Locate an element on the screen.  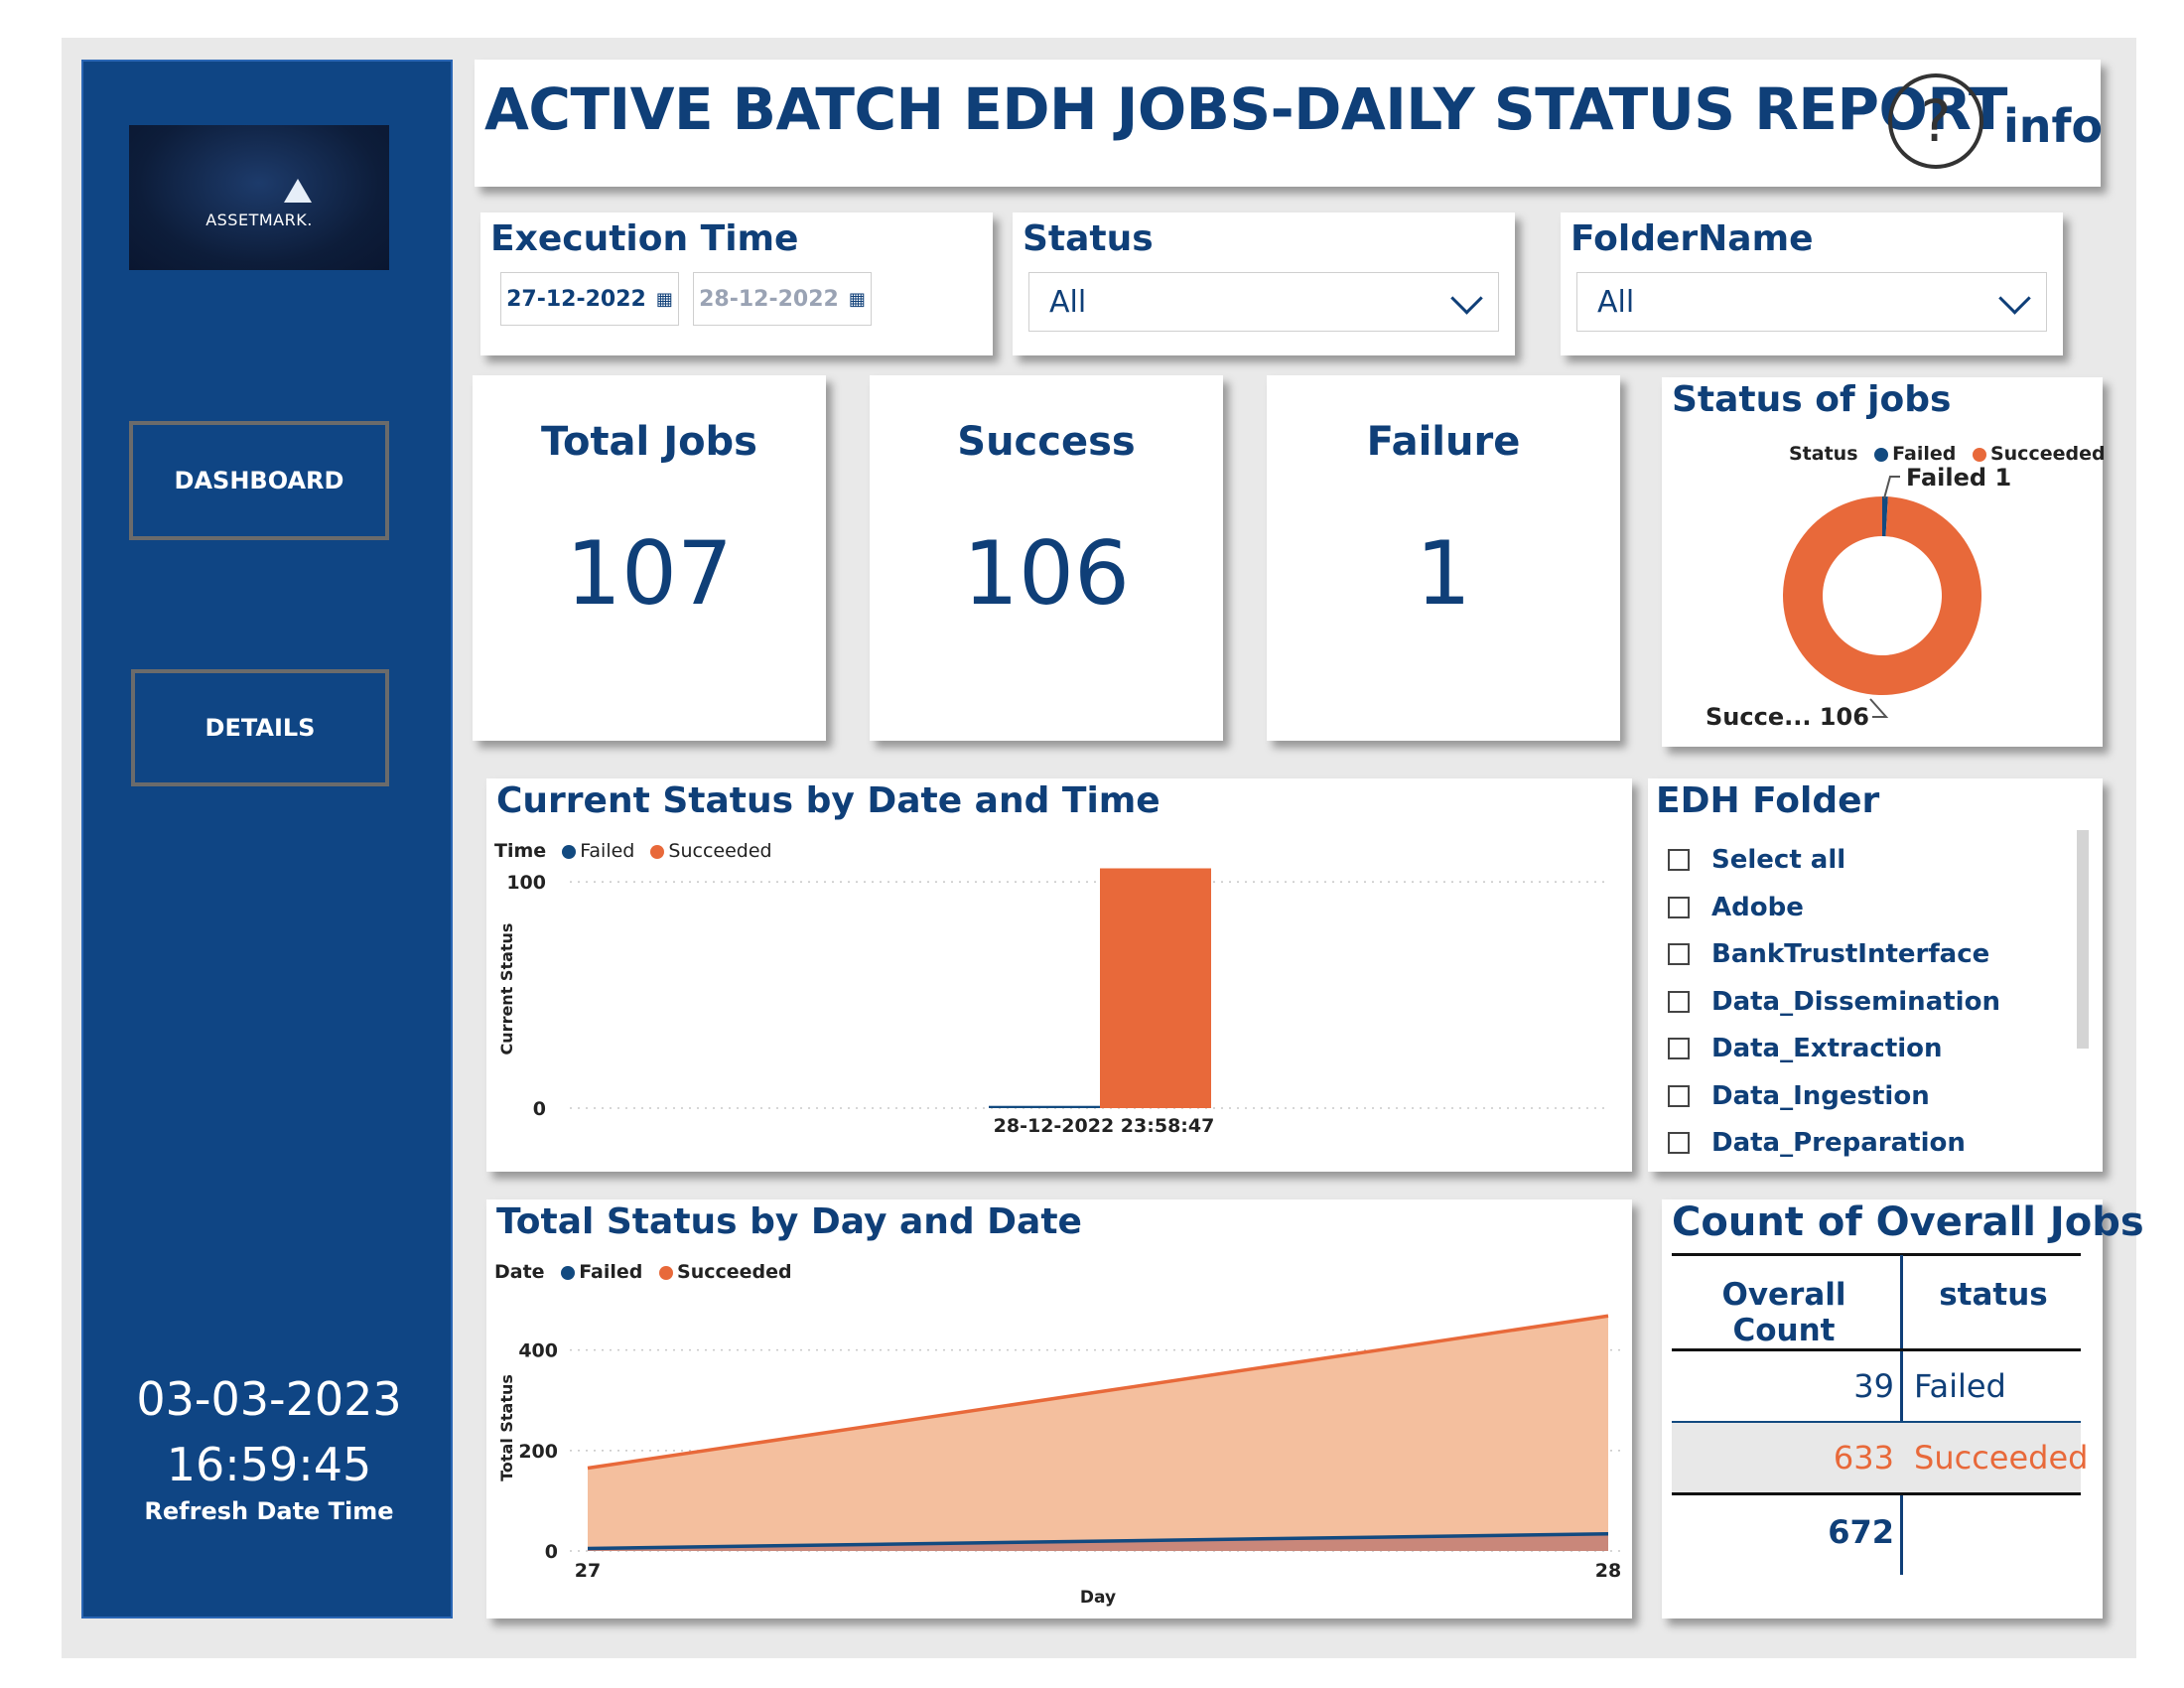
kpi-success-value: 106 is located at coordinates (1046, 573).